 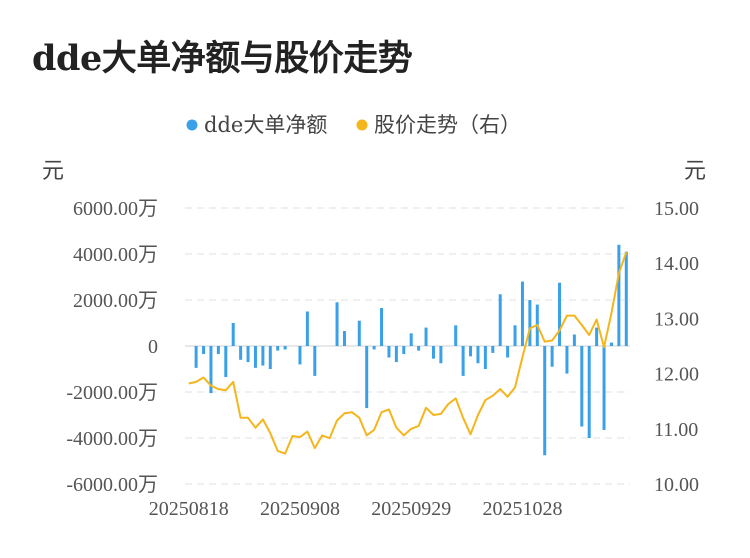 I want to click on x-tick-label: 20251028, so click(x=522, y=509).